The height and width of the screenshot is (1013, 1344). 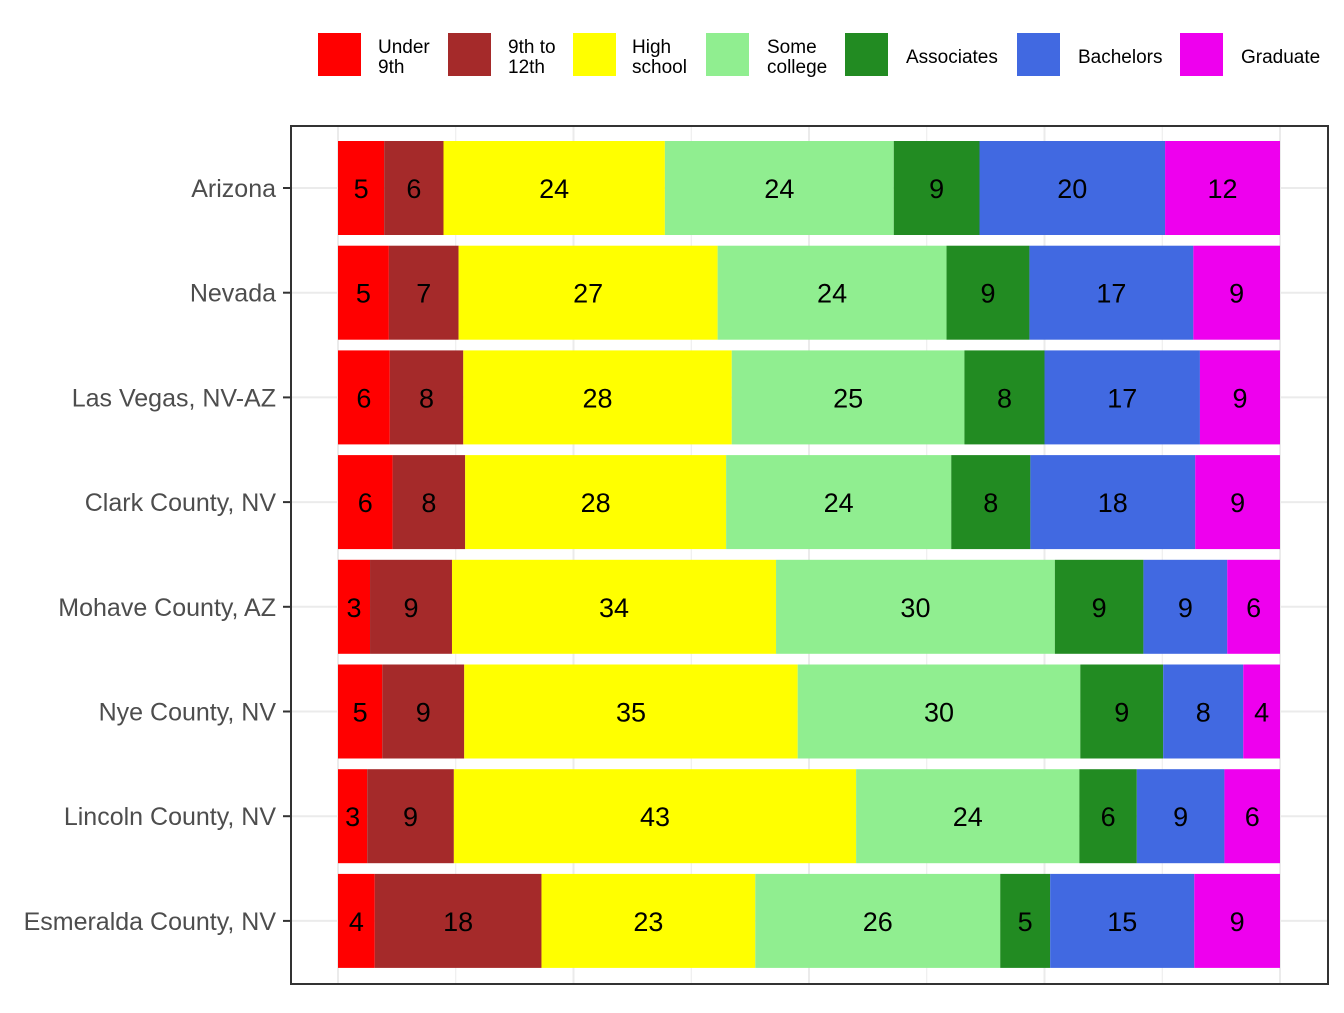 I want to click on bar-value-label: 4, so click(x=356, y=922).